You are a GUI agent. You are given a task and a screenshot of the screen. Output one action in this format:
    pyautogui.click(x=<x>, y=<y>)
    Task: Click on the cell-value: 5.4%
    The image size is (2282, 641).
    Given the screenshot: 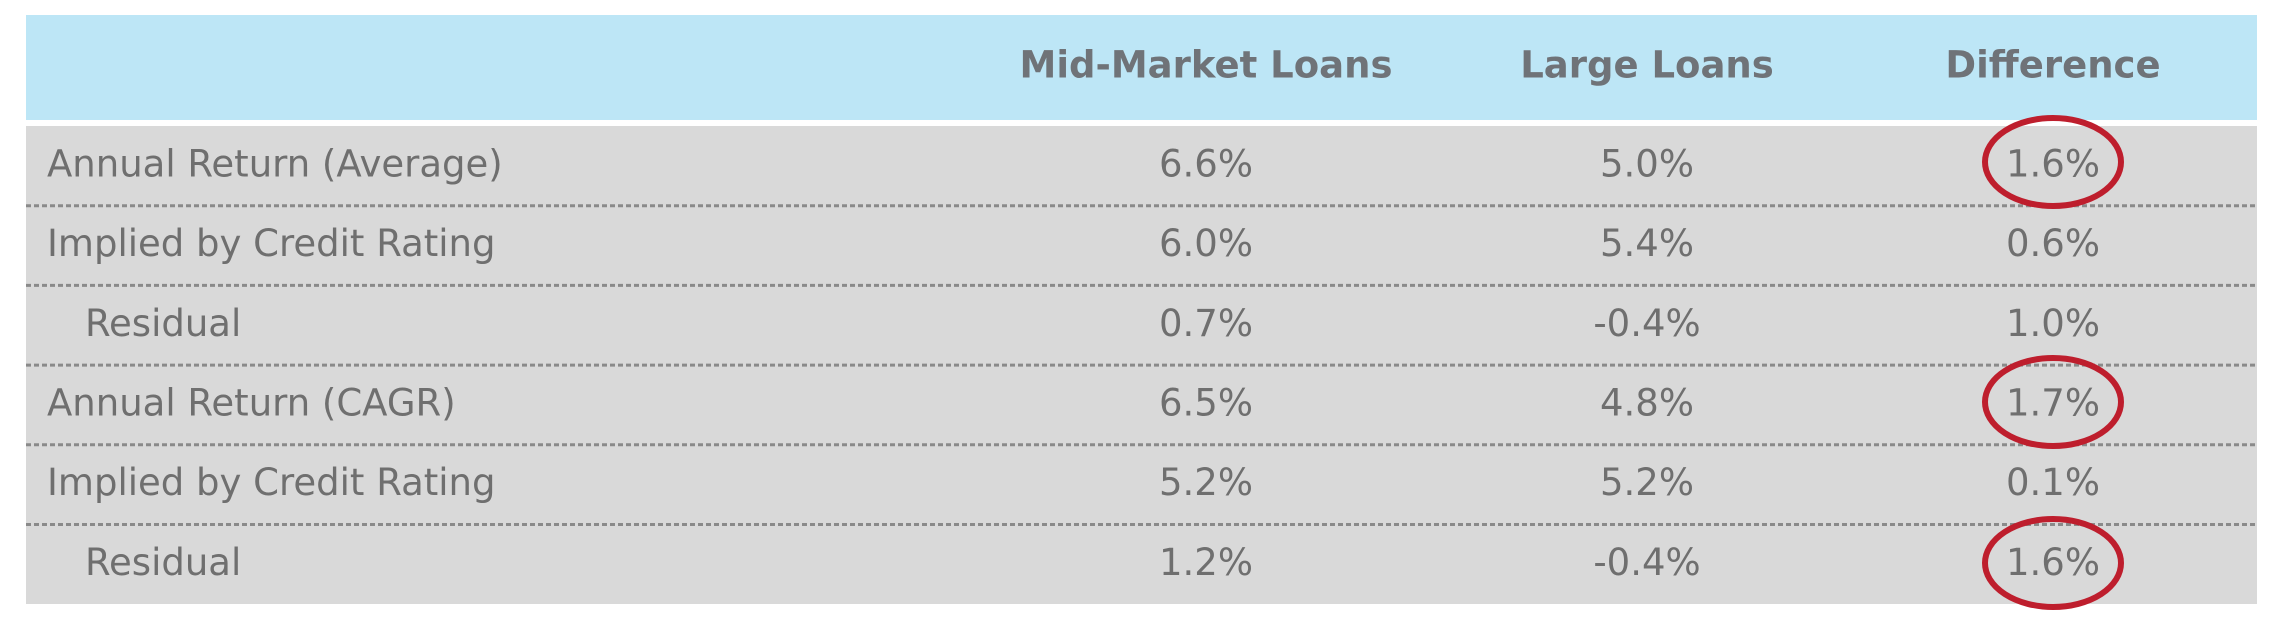 What is the action you would take?
    pyautogui.click(x=1647, y=243)
    